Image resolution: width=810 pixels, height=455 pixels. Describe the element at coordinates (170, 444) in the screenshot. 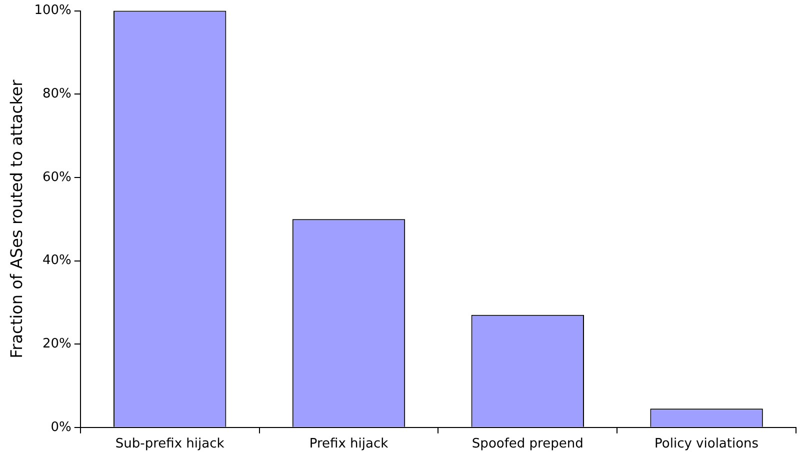

I see `x-tick-label: Sub-prefix hijack` at that location.